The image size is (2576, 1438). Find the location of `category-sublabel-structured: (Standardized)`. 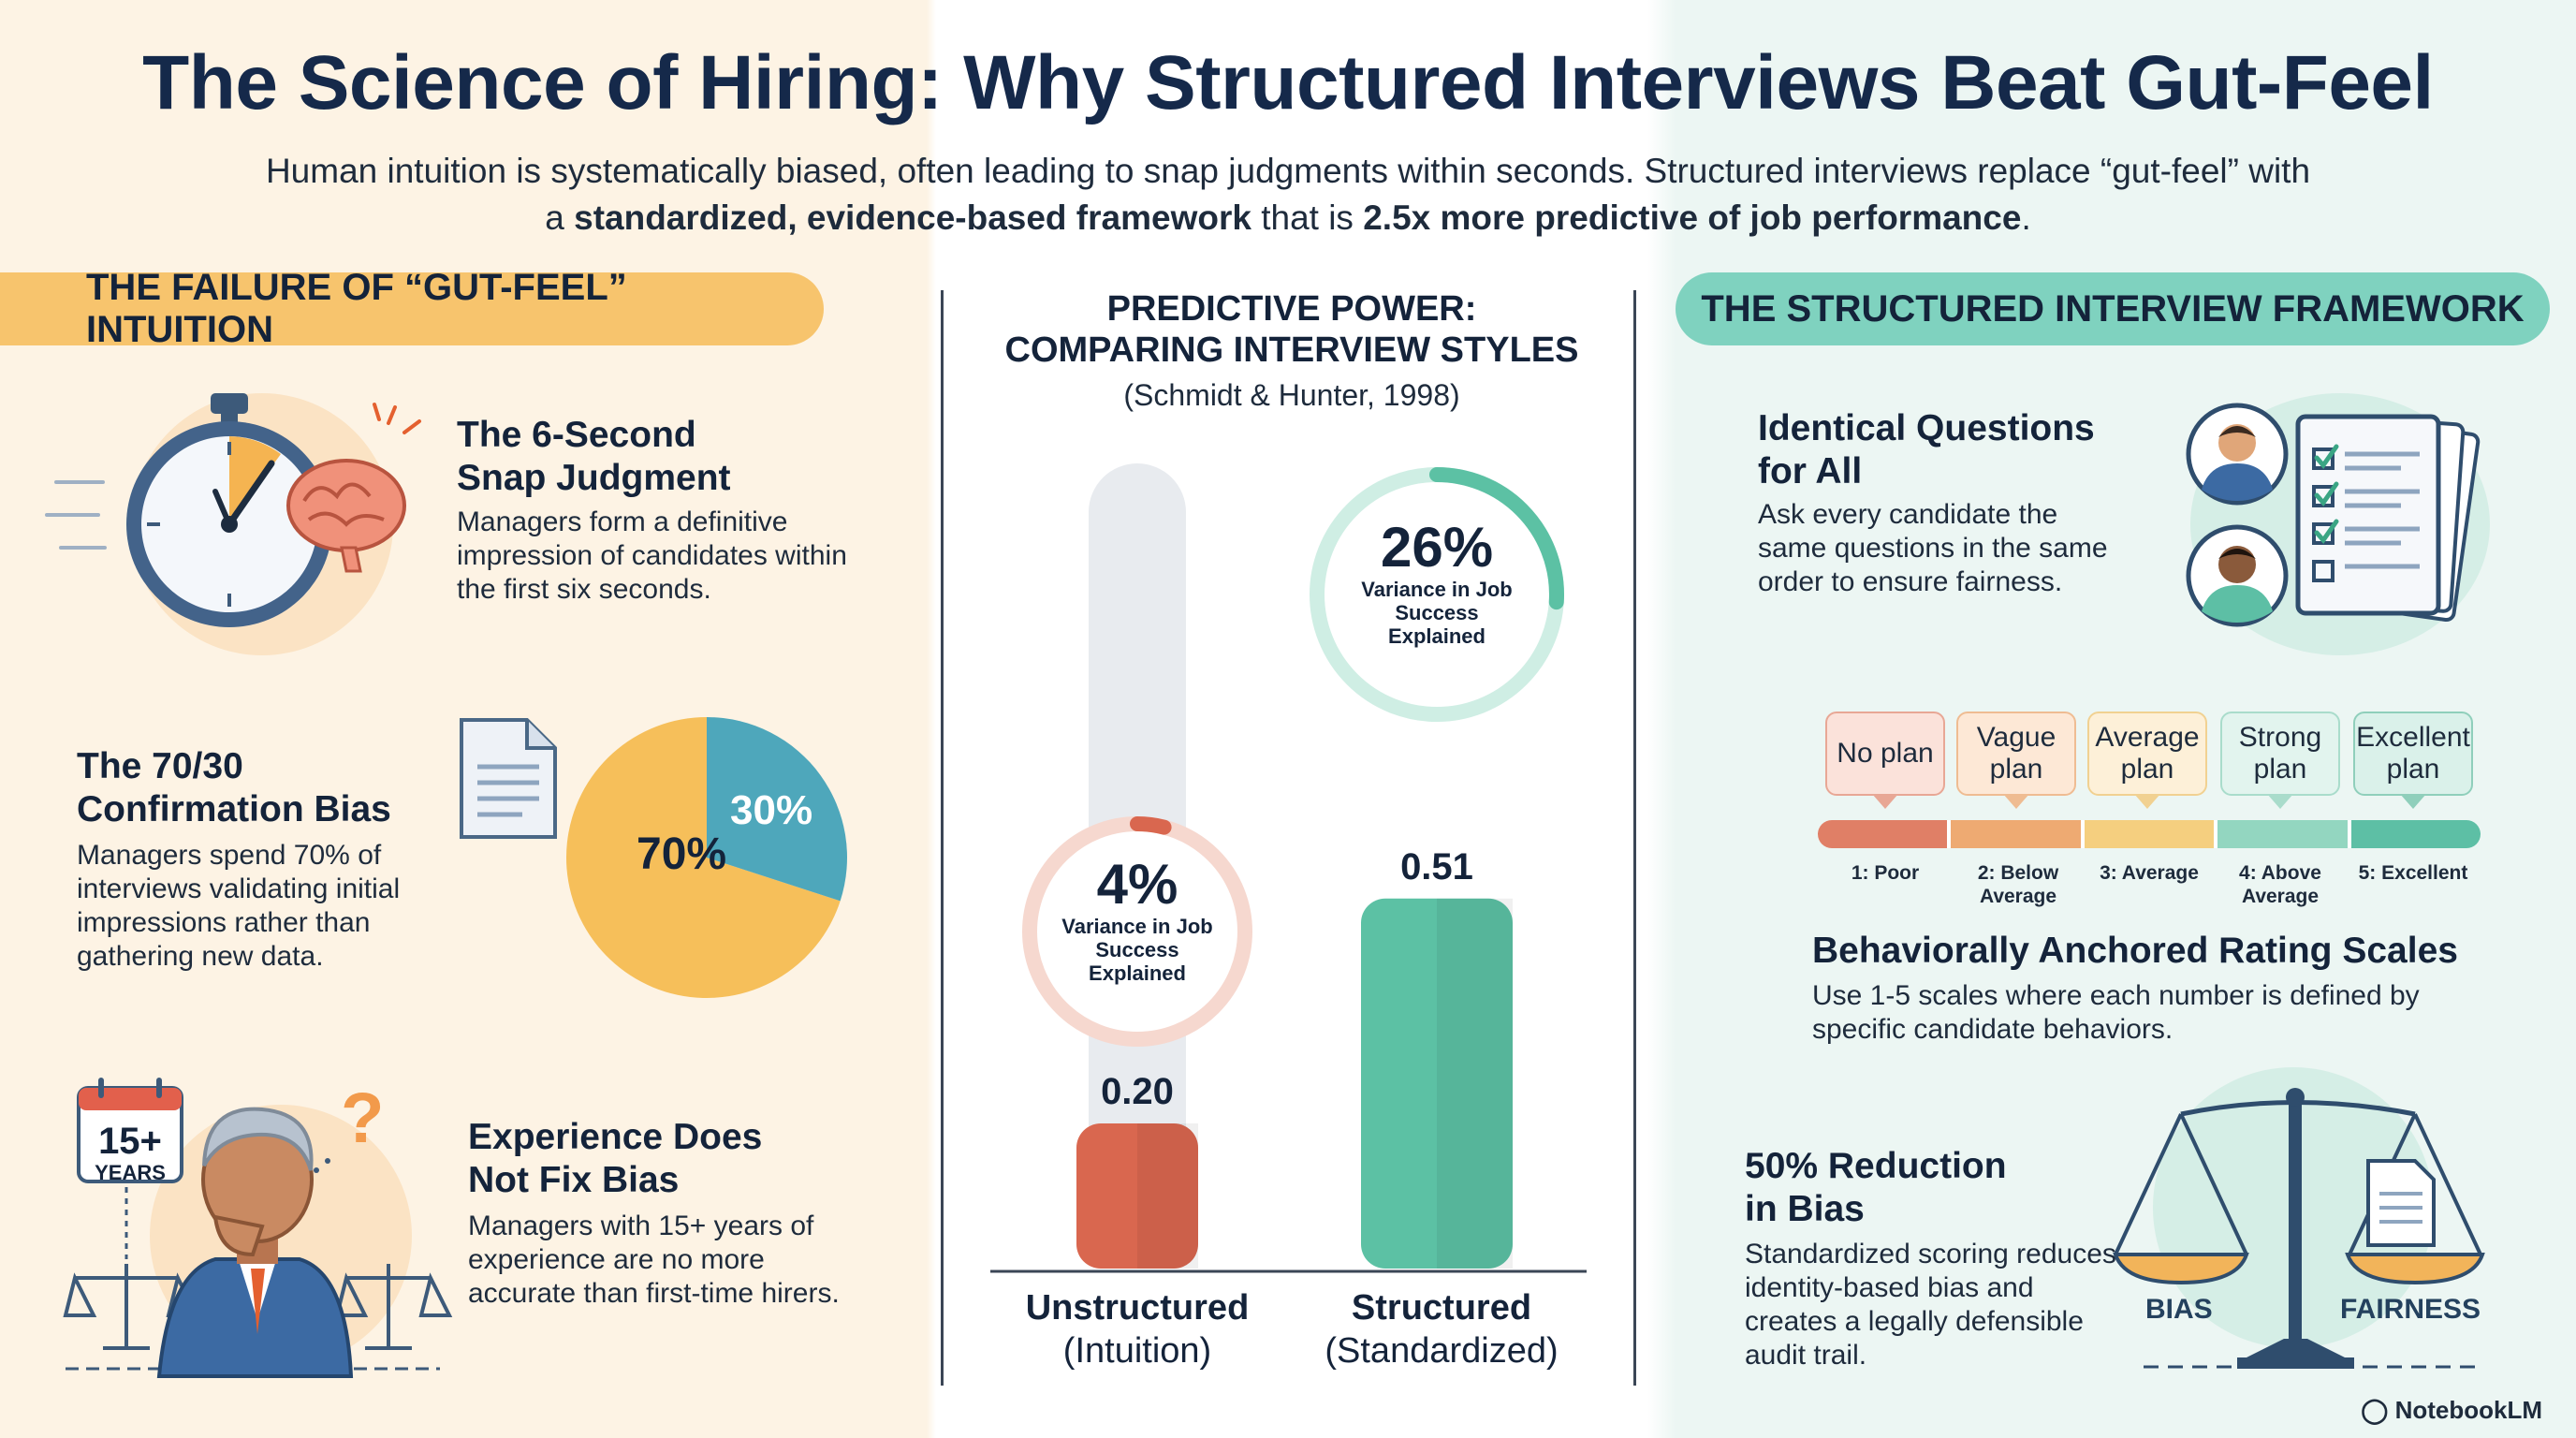

category-sublabel-structured: (Standardized) is located at coordinates (1442, 1351).